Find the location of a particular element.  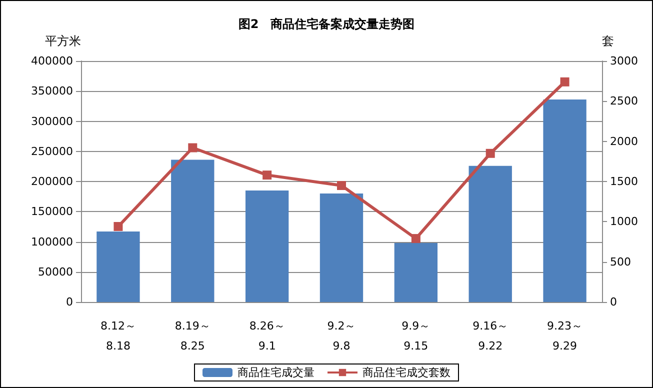

x-tick-label: 9.16～ 9.22 is located at coordinates (490, 336).